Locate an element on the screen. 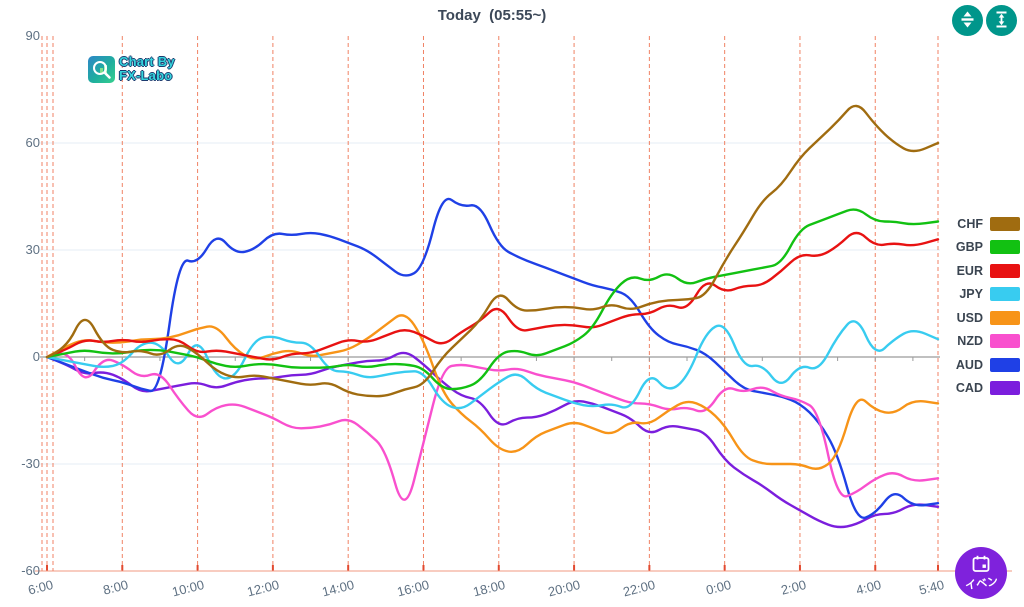 Image resolution: width=1024 pixels, height=607 pixels. toolbar is located at coordinates (984, 20).